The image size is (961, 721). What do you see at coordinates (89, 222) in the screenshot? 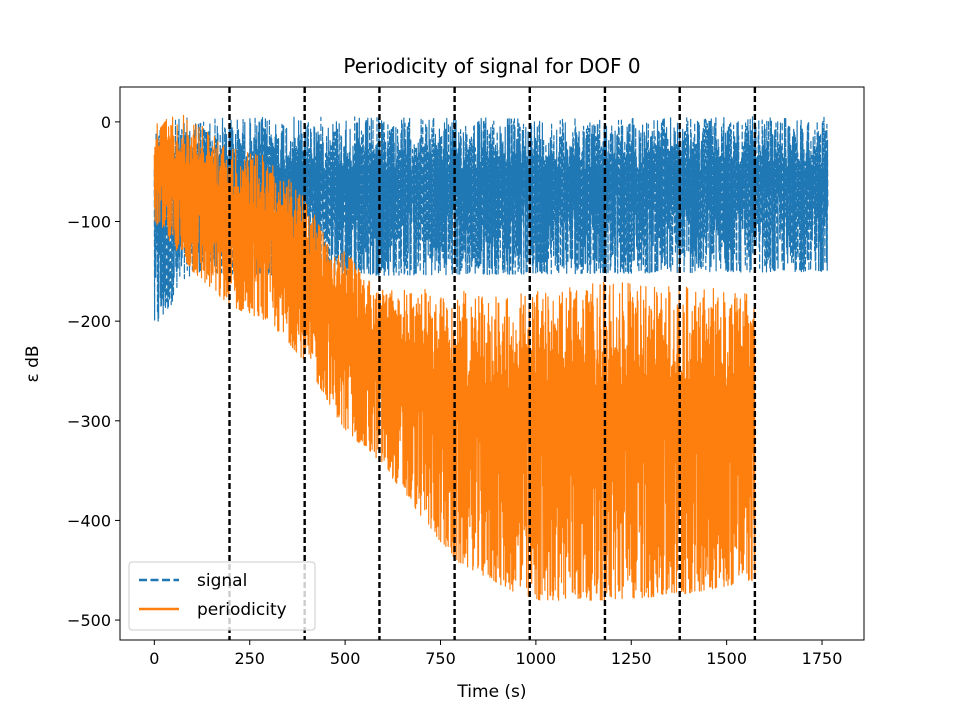
I see `y-tick-label: −100` at bounding box center [89, 222].